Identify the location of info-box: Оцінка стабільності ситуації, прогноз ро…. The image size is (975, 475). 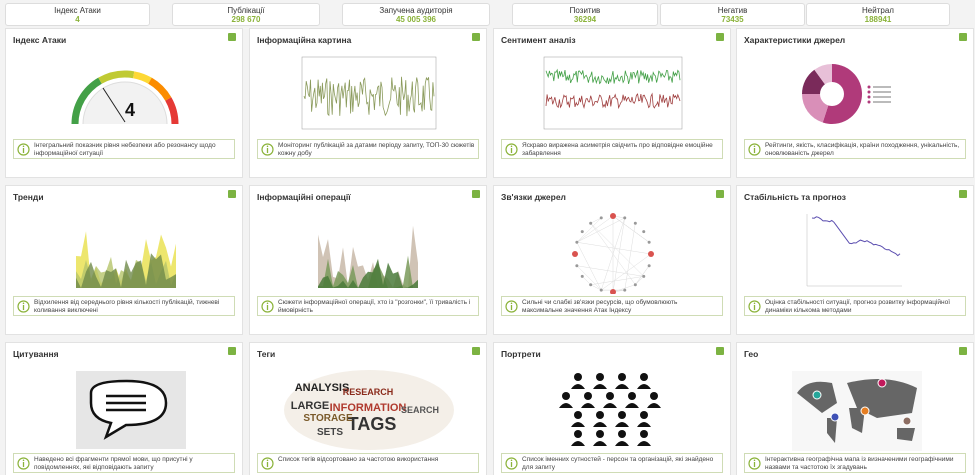
(855, 306).